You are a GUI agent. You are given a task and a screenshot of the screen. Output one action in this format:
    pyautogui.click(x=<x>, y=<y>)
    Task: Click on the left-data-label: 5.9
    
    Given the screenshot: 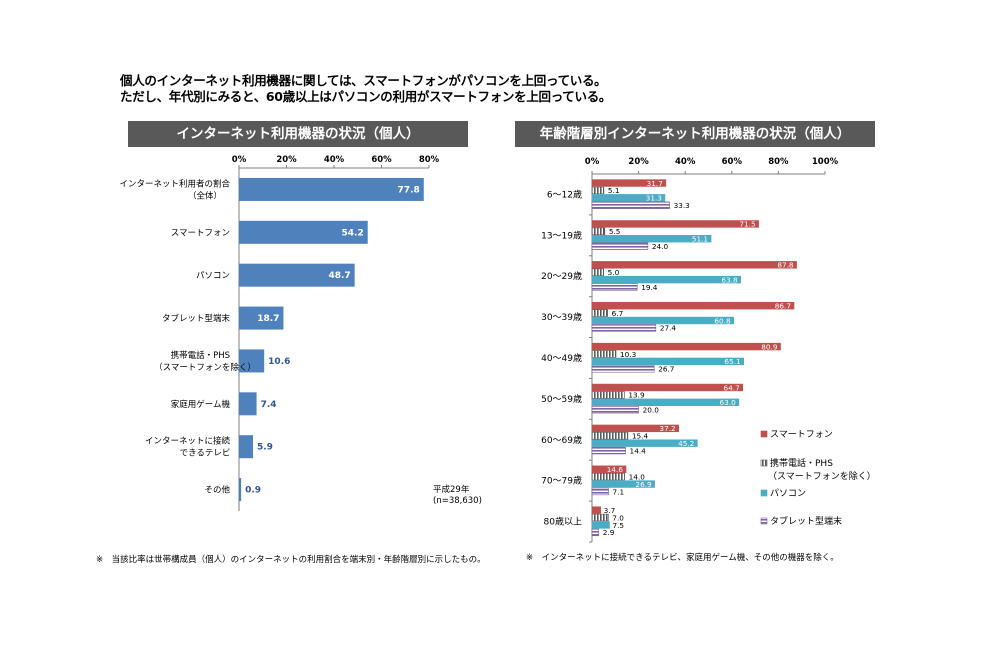 What is the action you would take?
    pyautogui.click(x=265, y=448)
    